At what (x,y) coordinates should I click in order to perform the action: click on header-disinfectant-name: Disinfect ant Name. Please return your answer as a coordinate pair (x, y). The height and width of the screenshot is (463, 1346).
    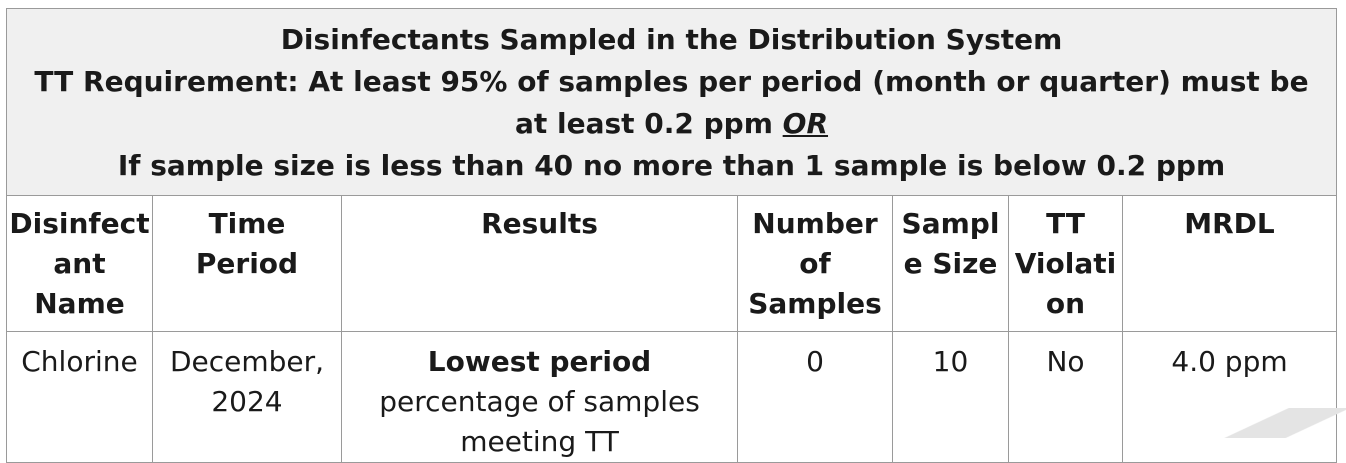
    Looking at the image, I should click on (80, 264).